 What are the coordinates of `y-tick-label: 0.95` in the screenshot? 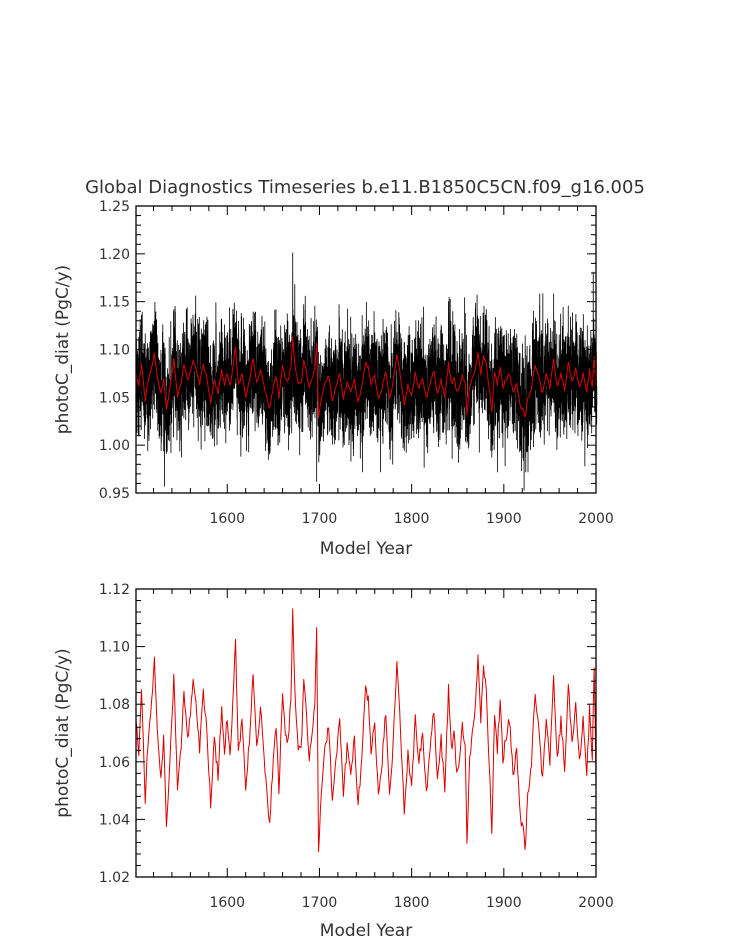 It's located at (114, 494).